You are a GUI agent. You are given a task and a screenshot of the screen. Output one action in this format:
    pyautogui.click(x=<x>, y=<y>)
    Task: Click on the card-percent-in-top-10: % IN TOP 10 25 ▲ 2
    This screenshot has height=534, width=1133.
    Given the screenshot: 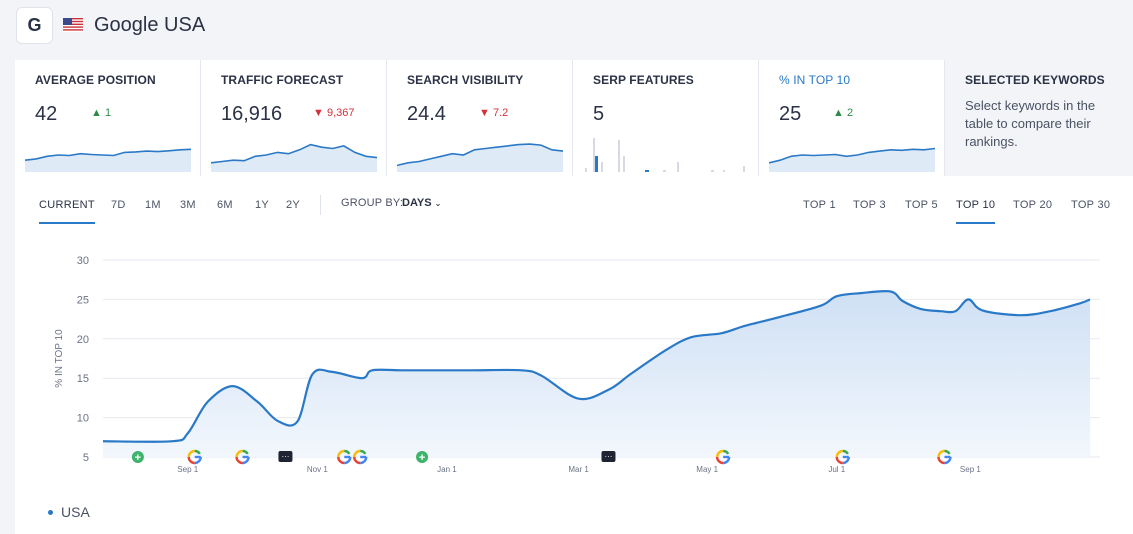 What is the action you would take?
    pyautogui.click(x=852, y=118)
    